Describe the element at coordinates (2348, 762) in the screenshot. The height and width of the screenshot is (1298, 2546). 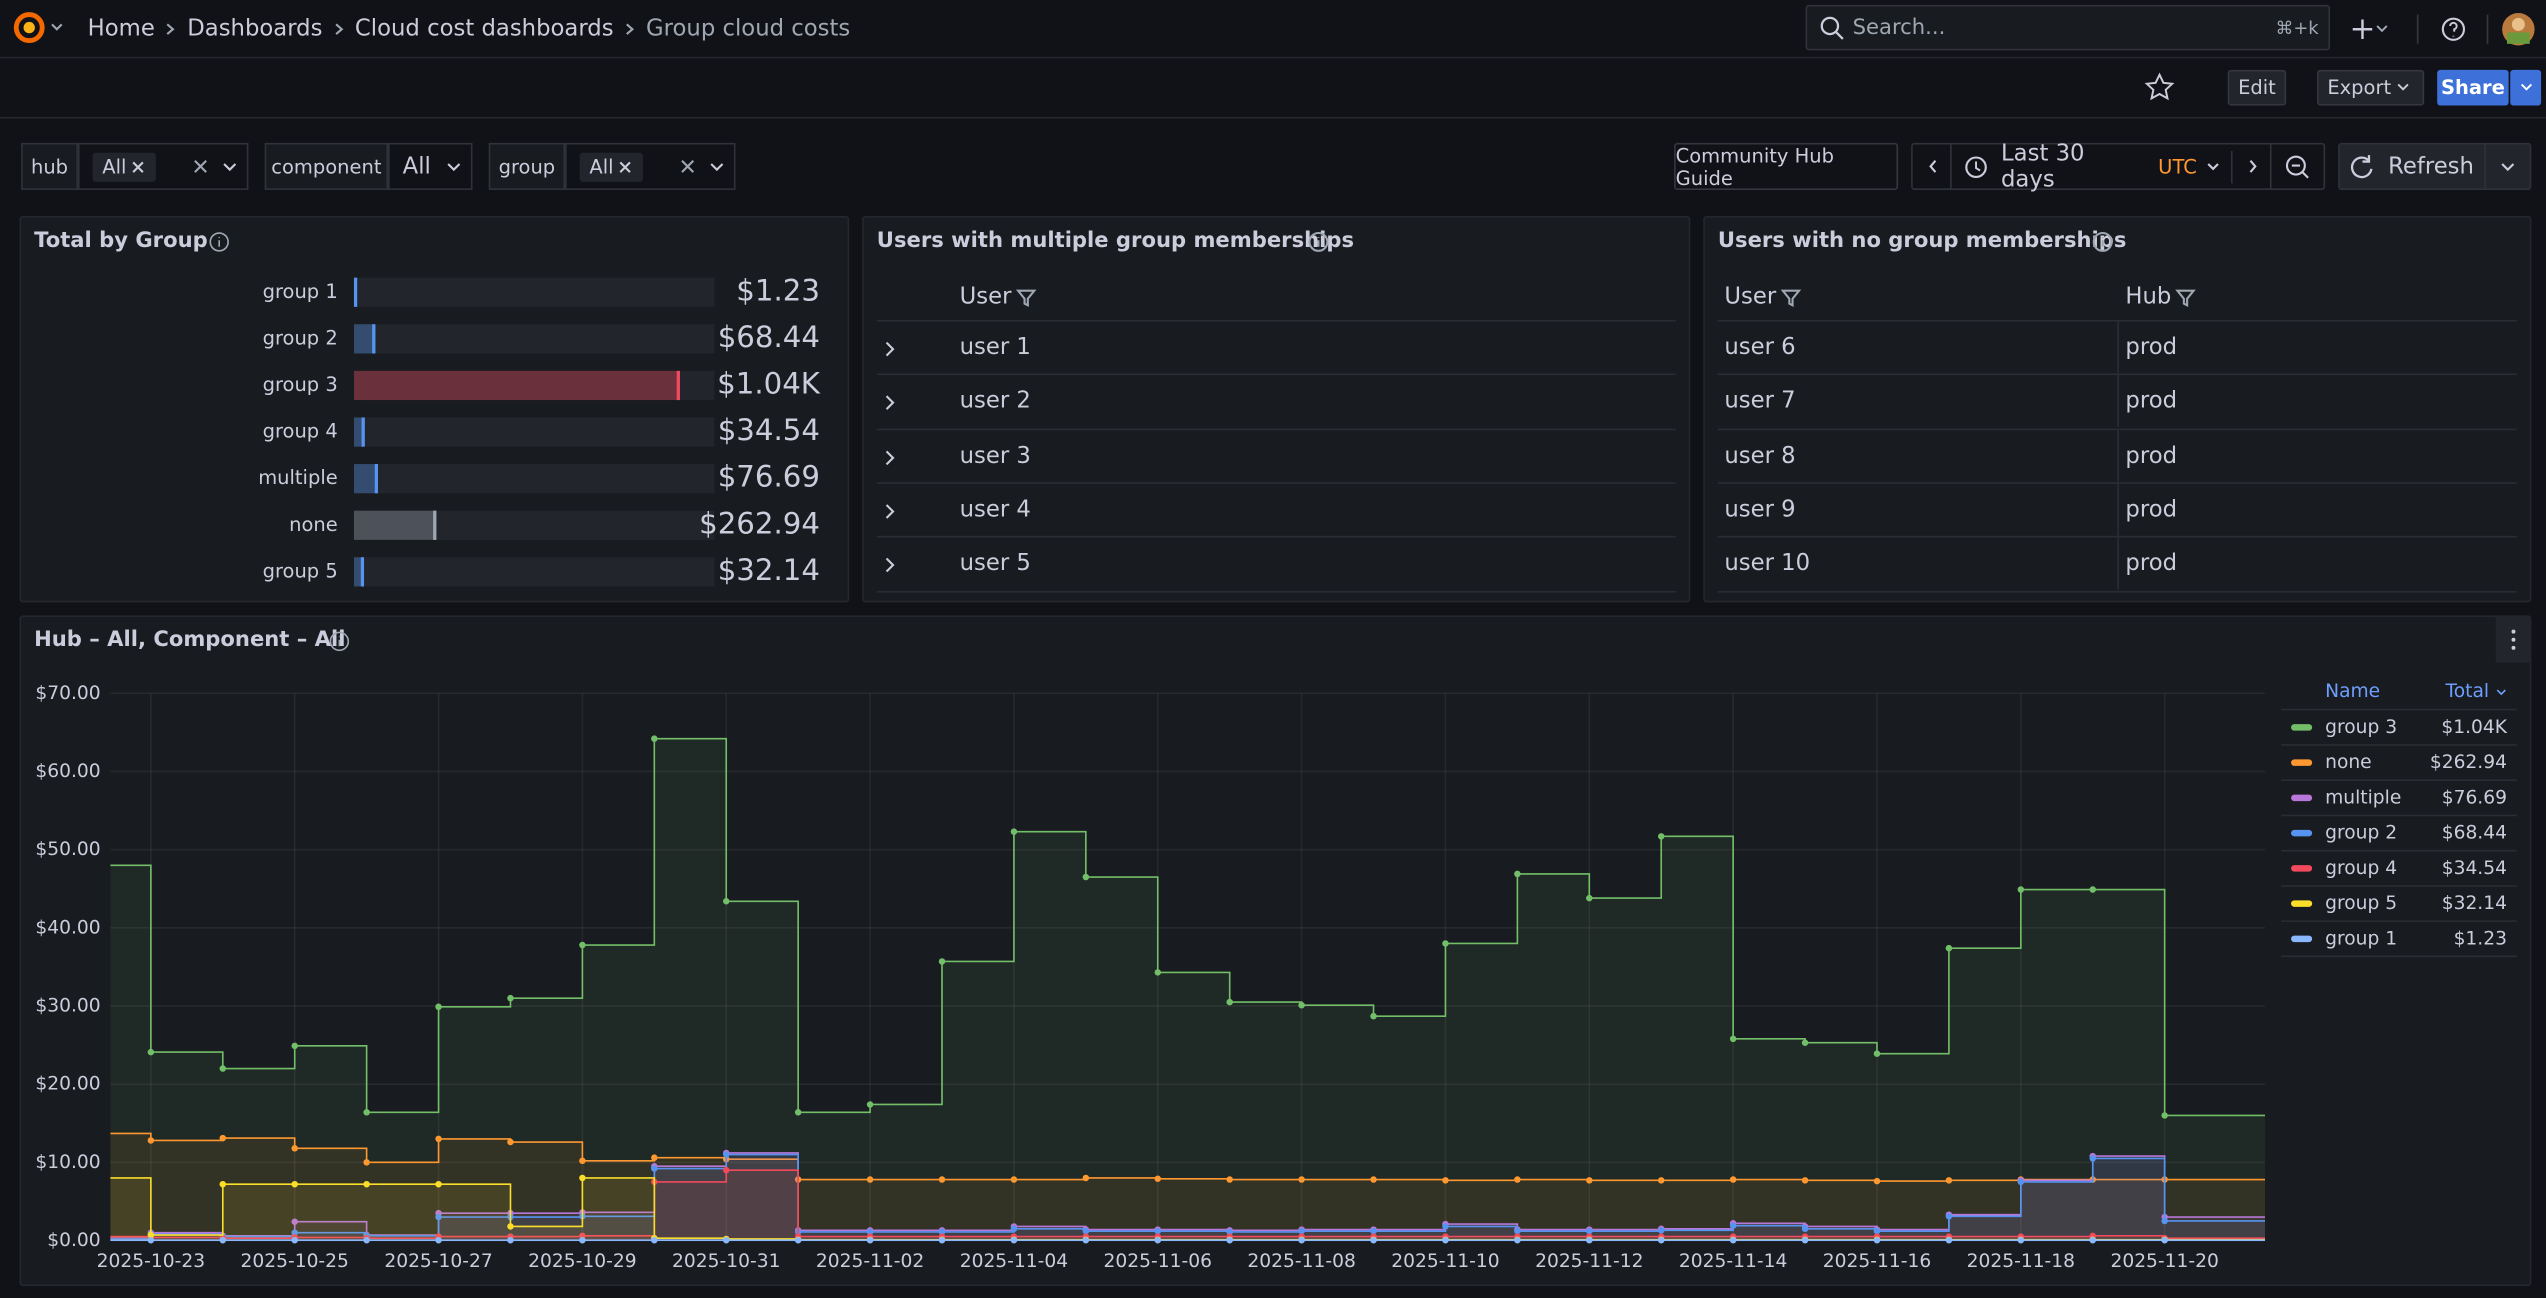
I see `legend-name: none` at that location.